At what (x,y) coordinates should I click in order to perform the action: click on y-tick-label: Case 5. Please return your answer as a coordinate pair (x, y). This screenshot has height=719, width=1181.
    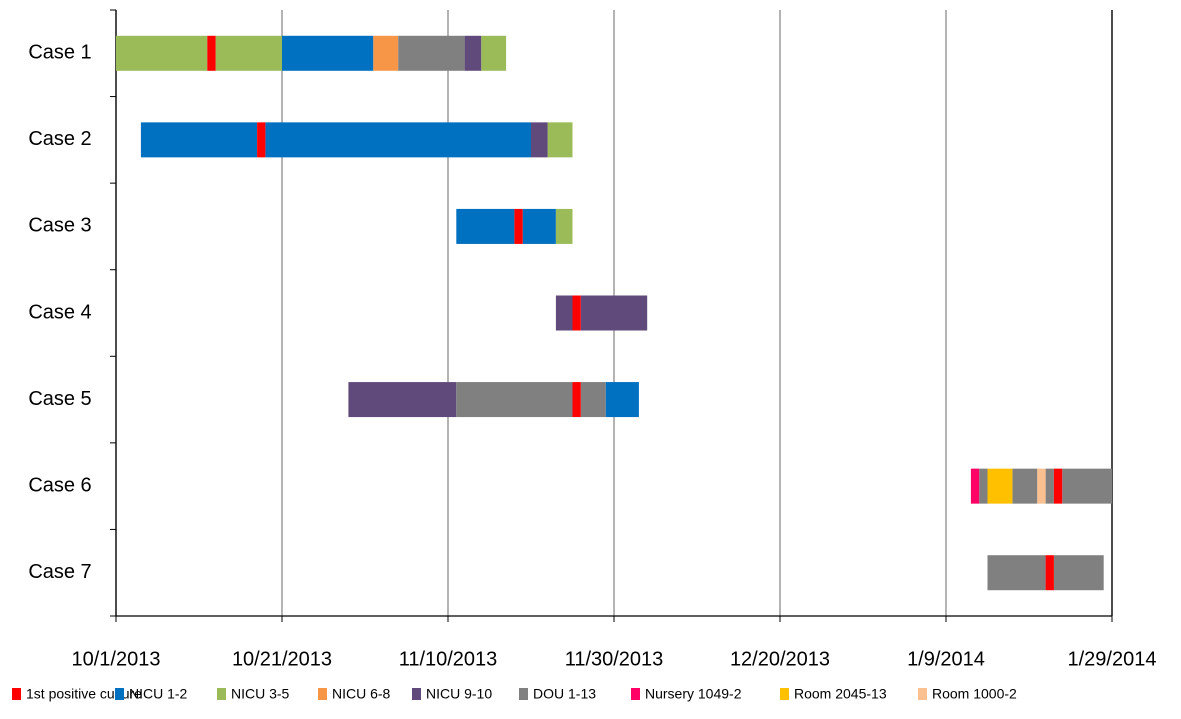
    Looking at the image, I should click on (59, 399).